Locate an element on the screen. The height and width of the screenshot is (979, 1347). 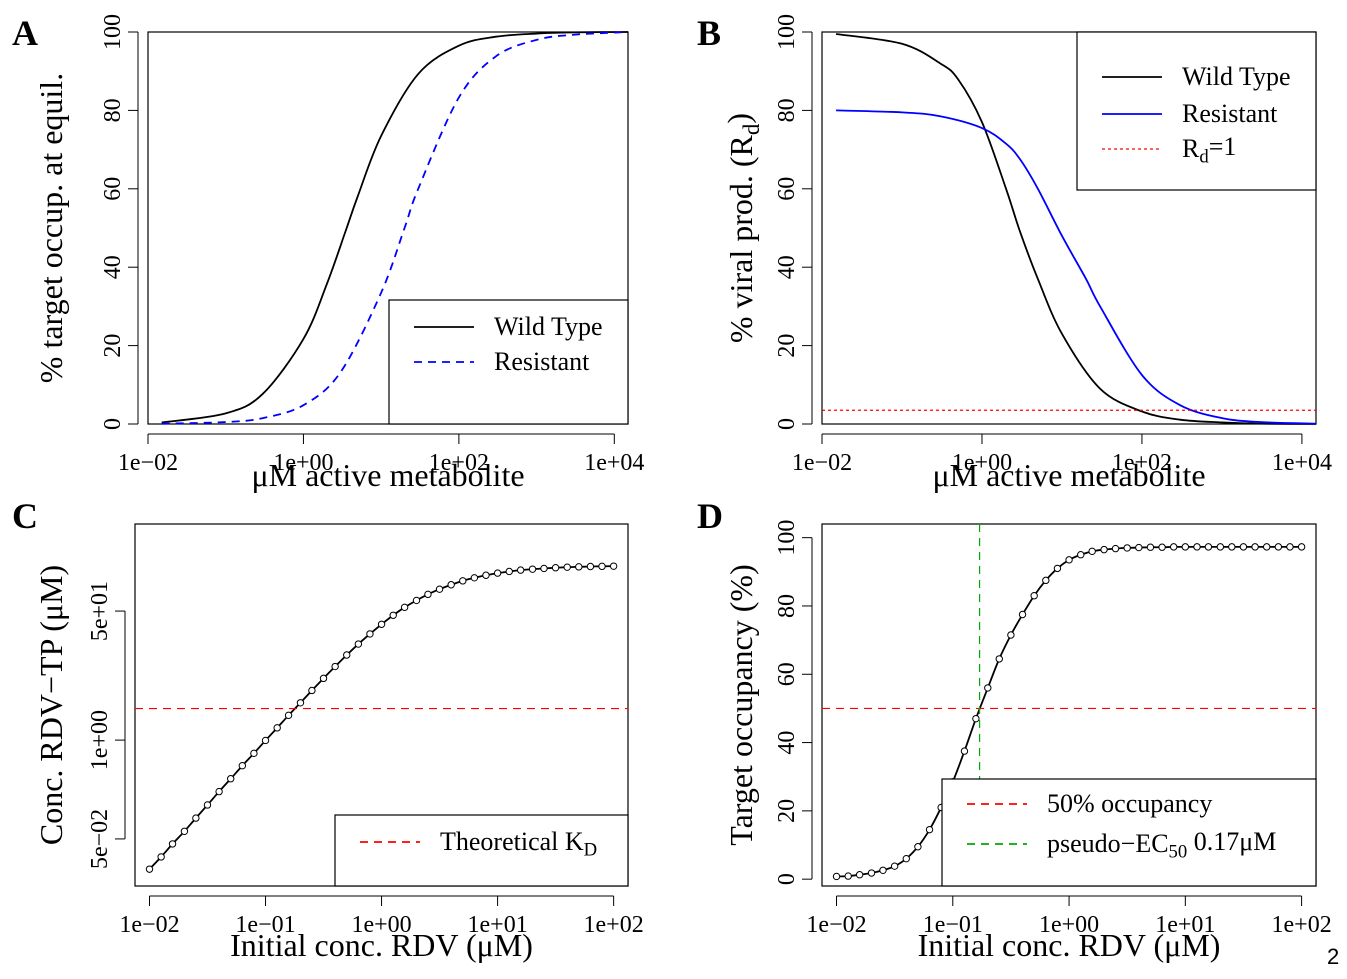
legend-label: pseudo−EC50 0.17μM is located at coordinates (1161, 845).